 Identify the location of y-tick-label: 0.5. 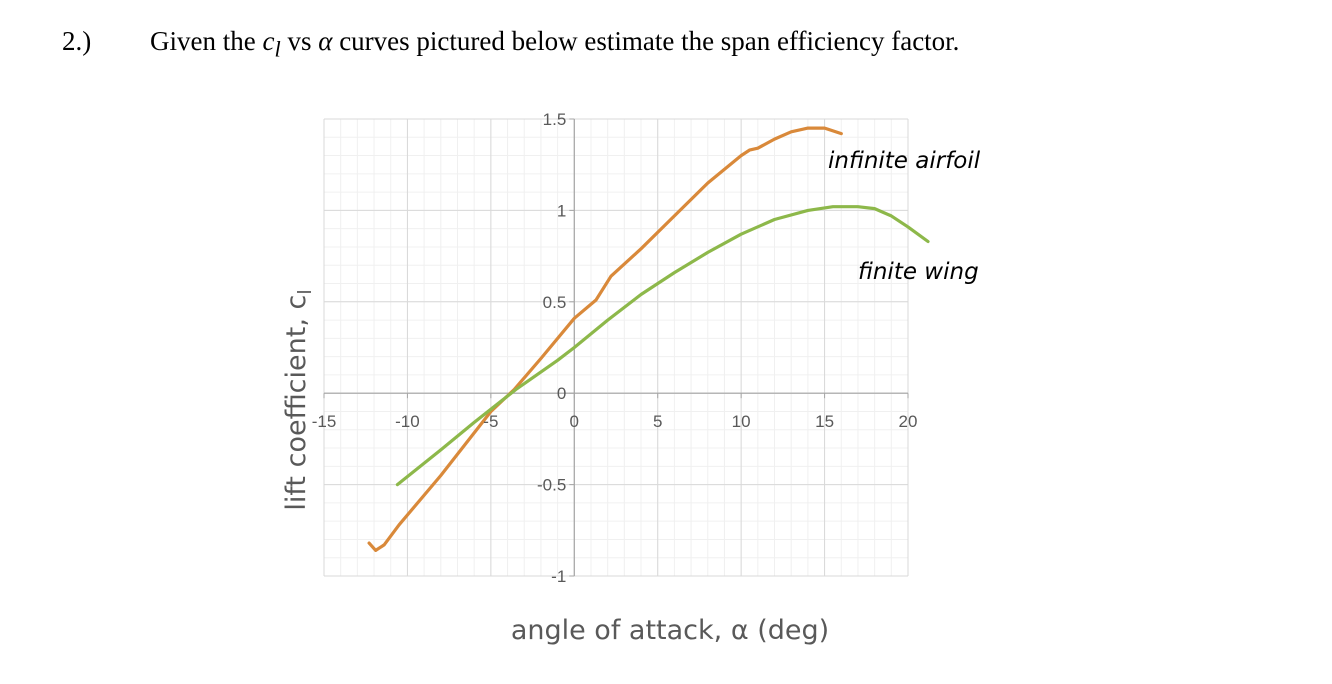
(555, 302).